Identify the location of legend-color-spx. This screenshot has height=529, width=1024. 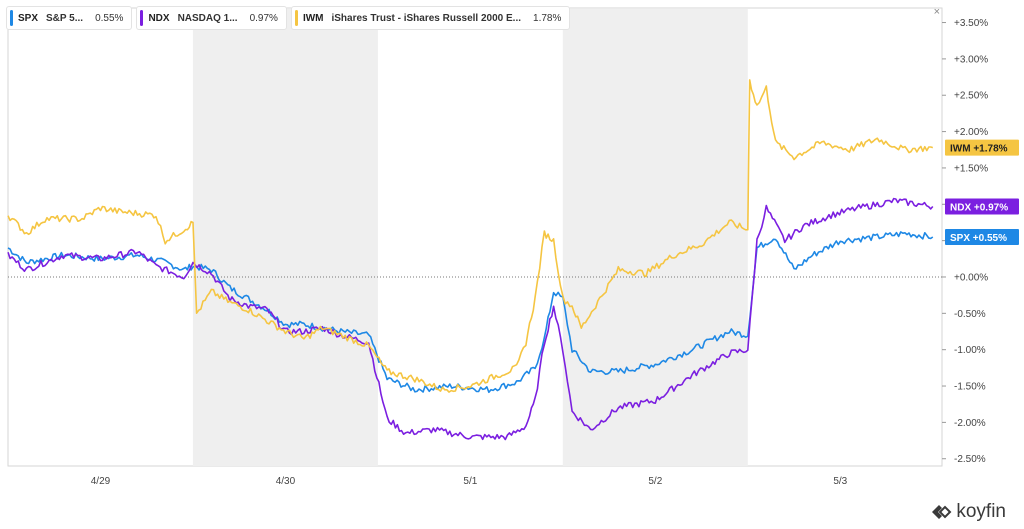
(11, 18).